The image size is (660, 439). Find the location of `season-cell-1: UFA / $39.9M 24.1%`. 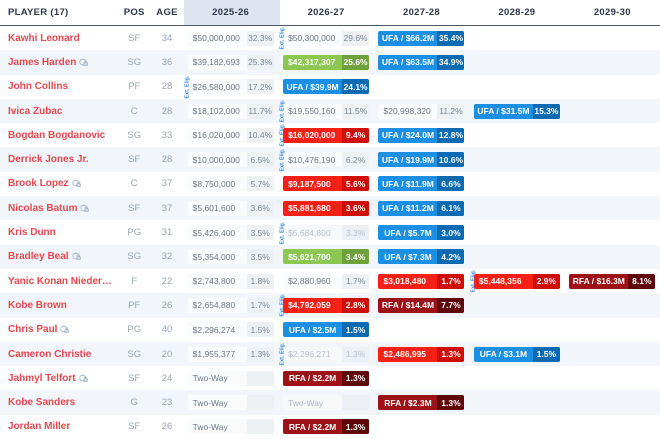

season-cell-1: UFA / $39.9M 24.1% is located at coordinates (325, 87).